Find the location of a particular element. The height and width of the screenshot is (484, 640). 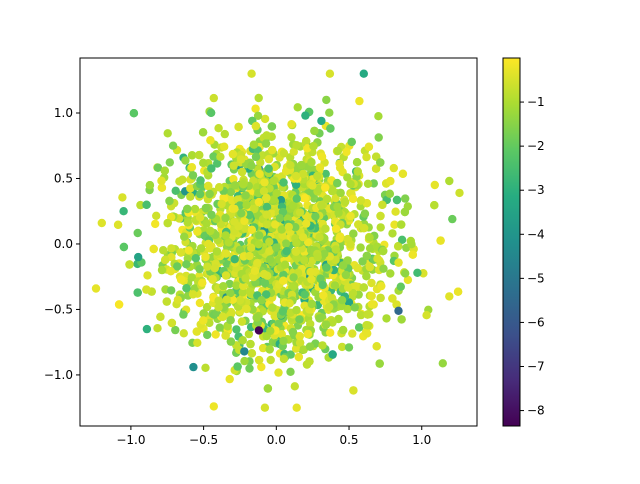

colorbar-tick-label: −7 is located at coordinates (536, 367).